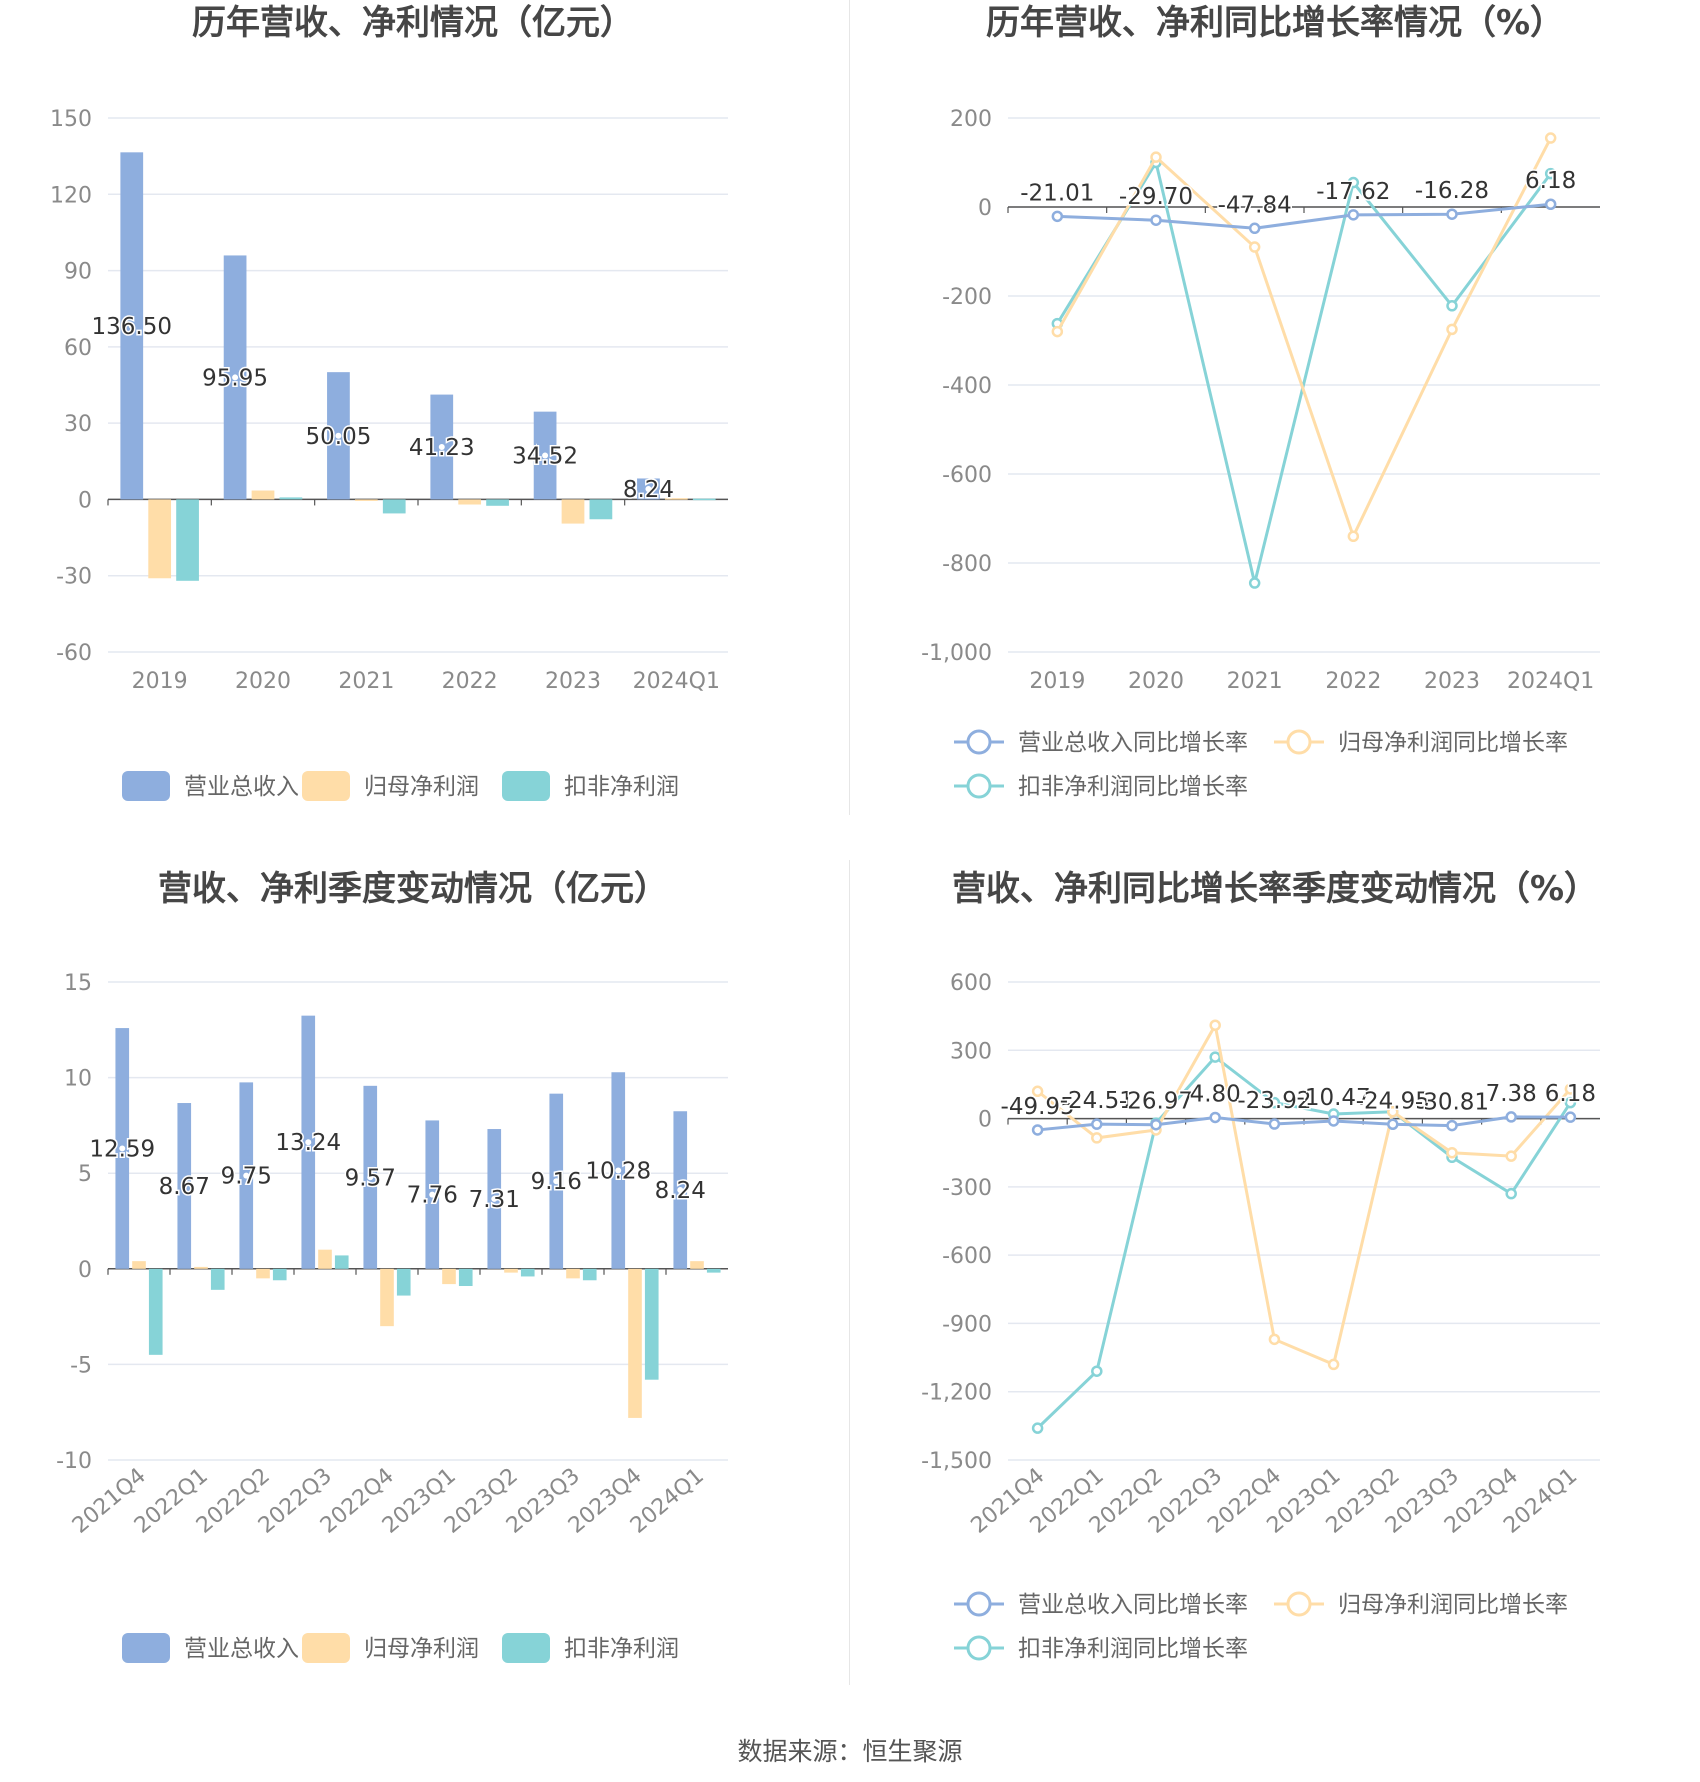  I want to click on bar-2023-s1, so click(573, 511).